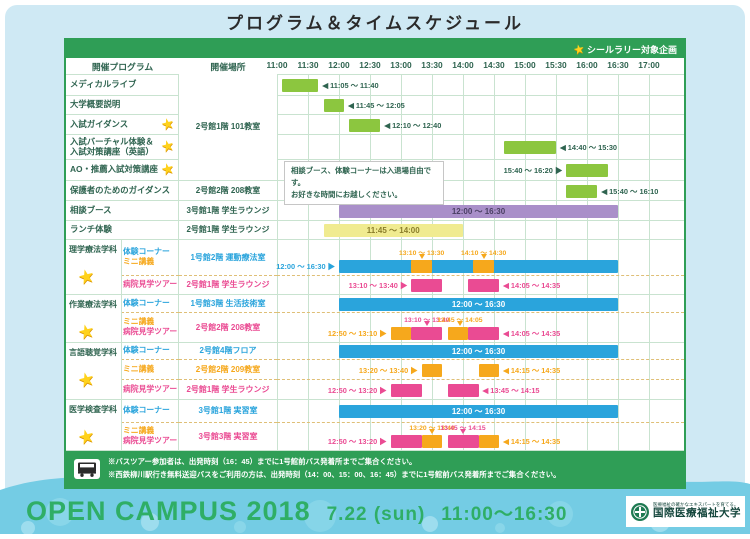  Describe the element at coordinates (532, 333) in the screenshot. I see `bar-time-label: ◀ 14:05 〜 14:35` at that location.